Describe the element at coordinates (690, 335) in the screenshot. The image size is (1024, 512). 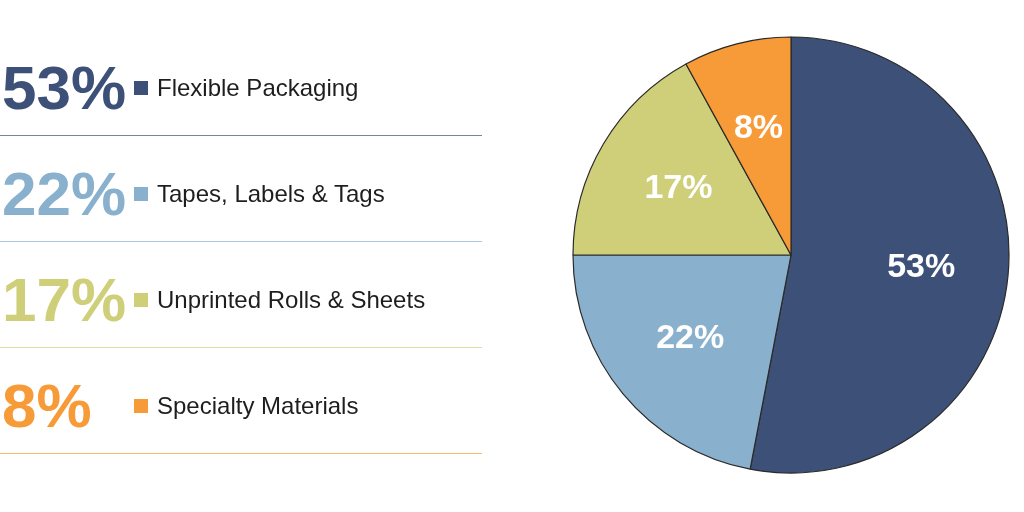
I see `data-label: 22%` at that location.